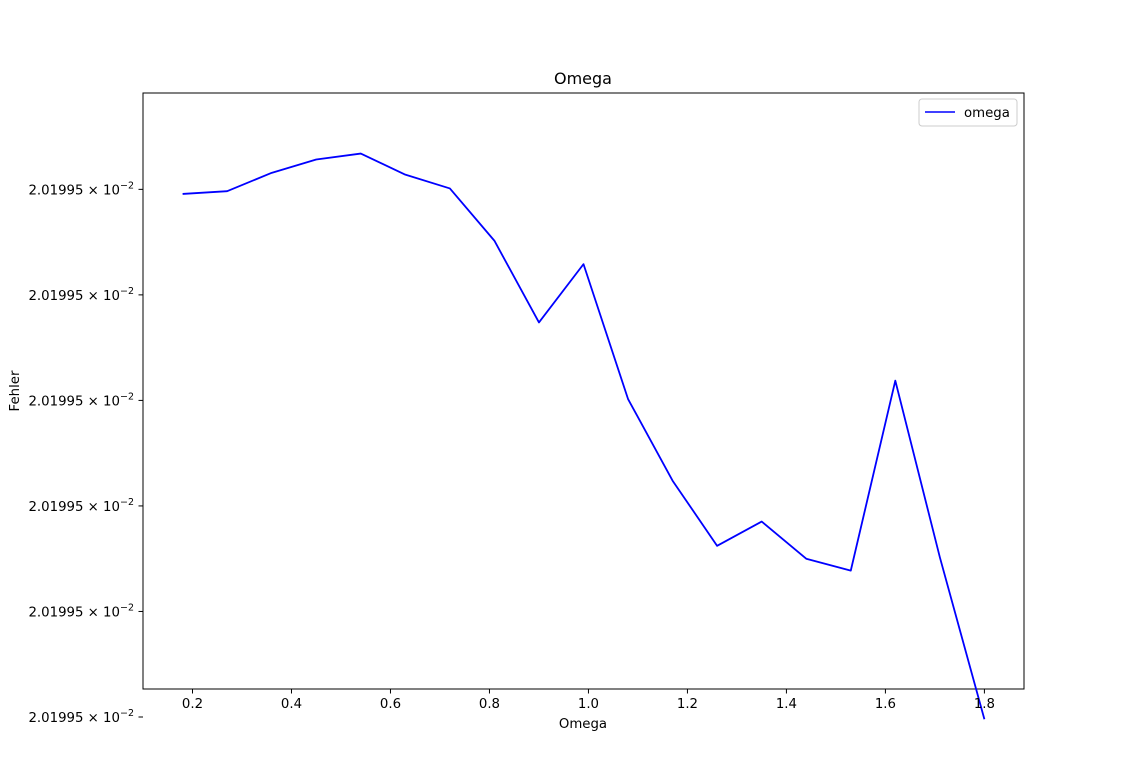 The height and width of the screenshot is (773, 1138). Describe the element at coordinates (489, 704) in the screenshot. I see `x-tick-label: 0.8` at that location.